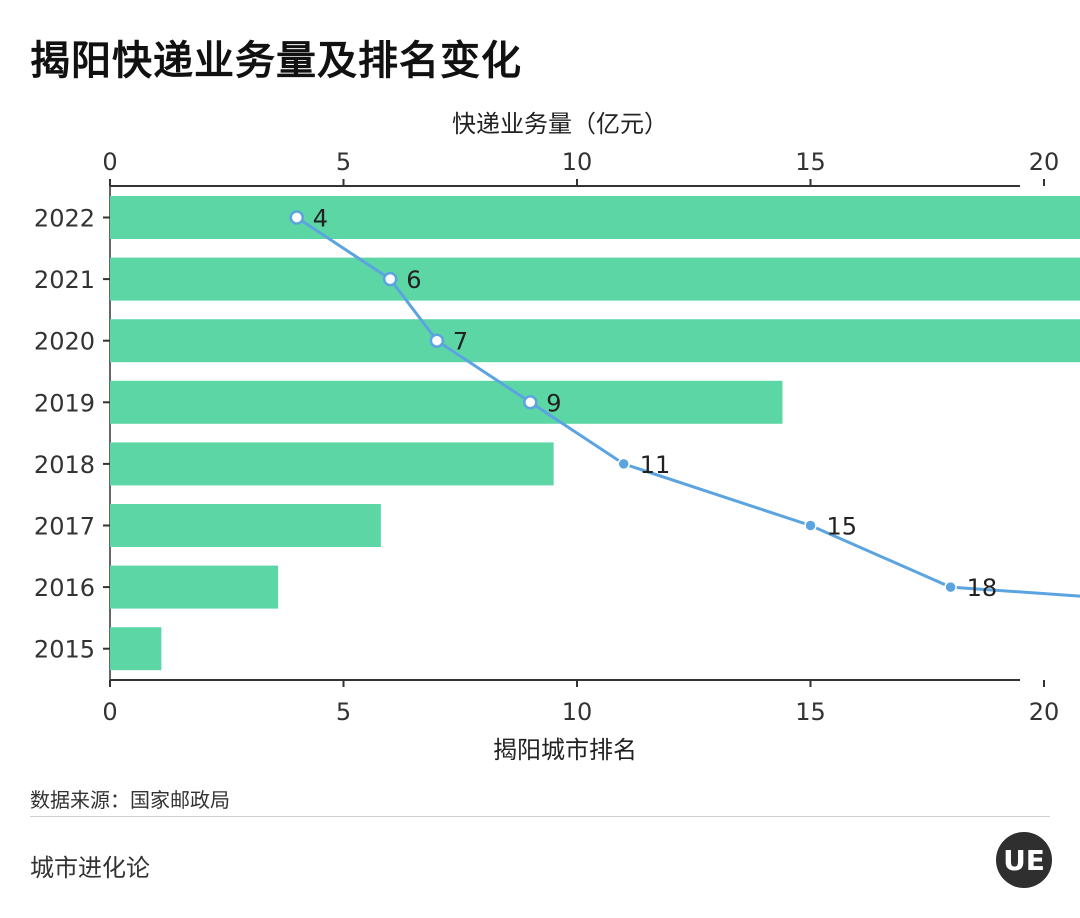  Describe the element at coordinates (109, 712) in the screenshot. I see `bottom-tick-label: 0` at that location.